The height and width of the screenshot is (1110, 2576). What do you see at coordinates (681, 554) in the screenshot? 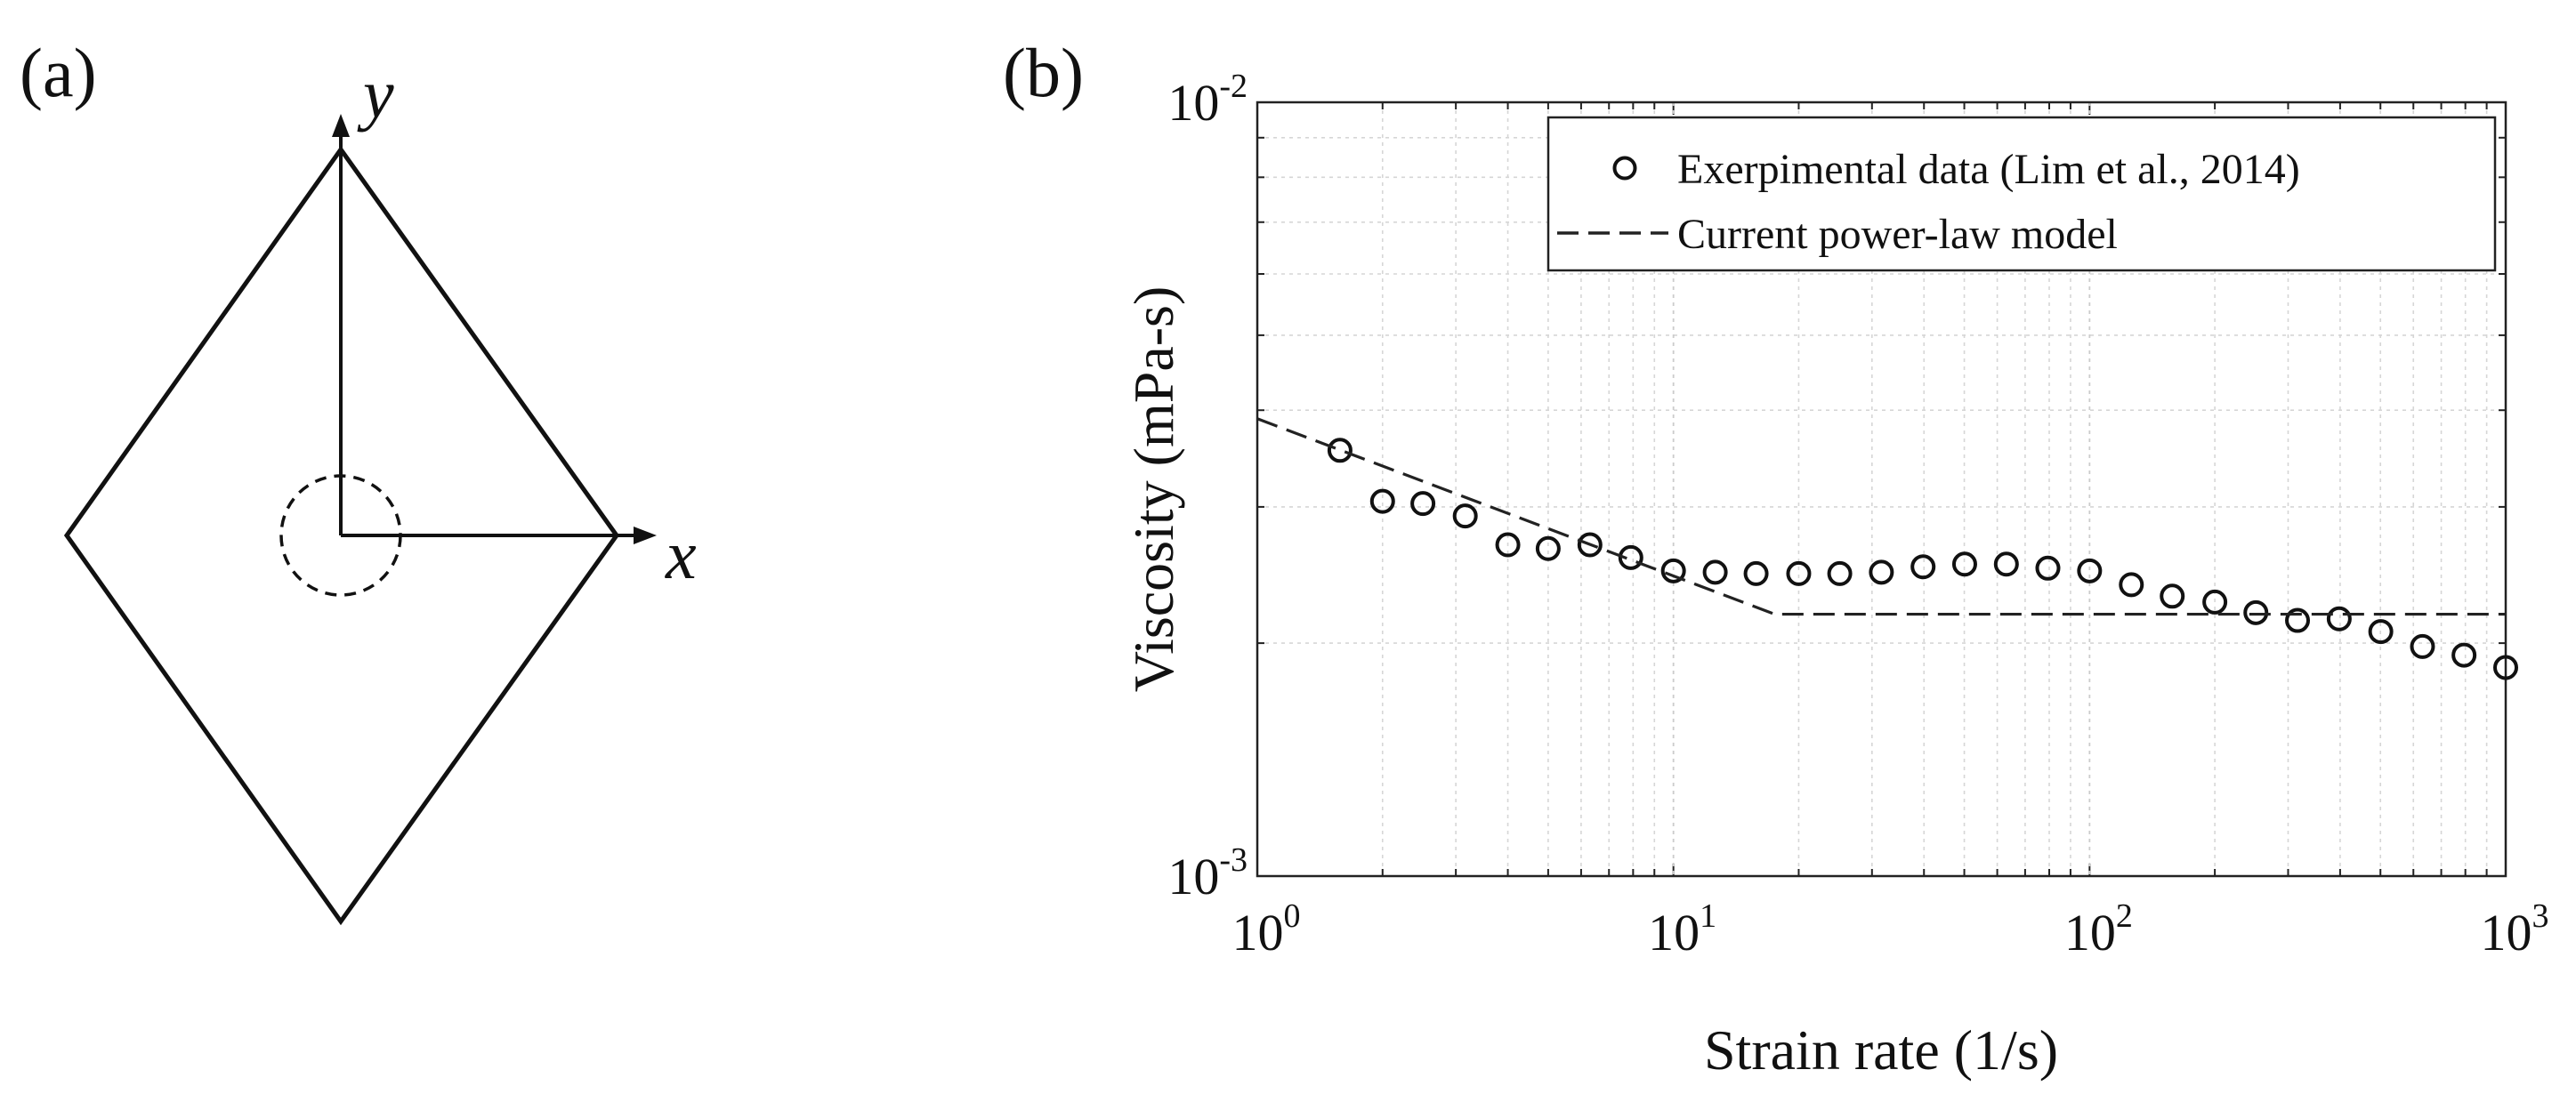
I see `x-axis-label: x` at bounding box center [681, 554].